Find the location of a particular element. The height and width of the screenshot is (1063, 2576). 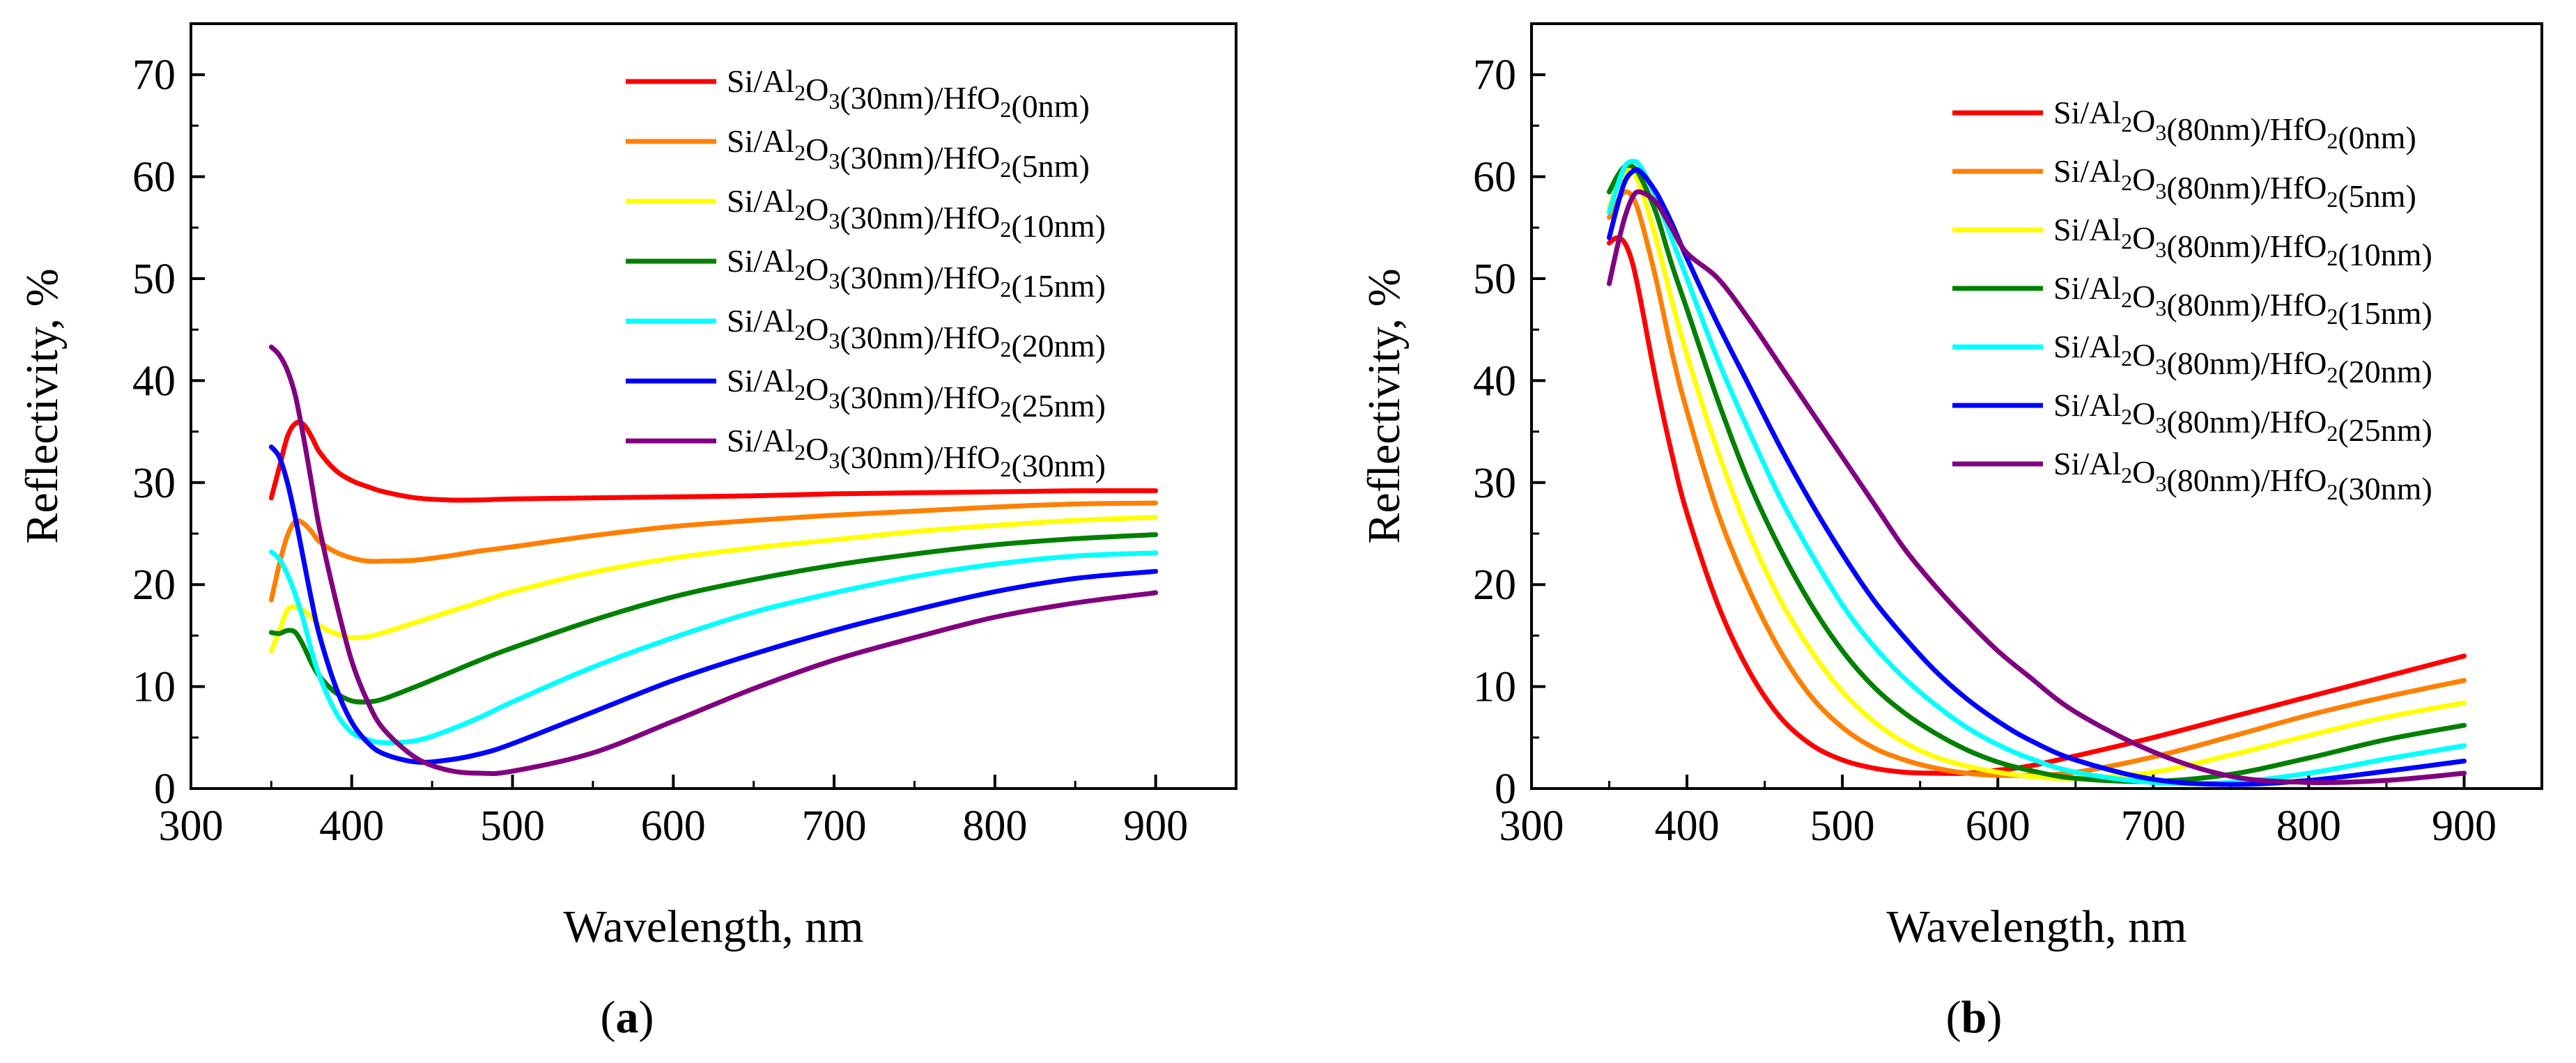

x-axis-ticks-a: 300 400 500 600 700 800 900 is located at coordinates (673, 812).